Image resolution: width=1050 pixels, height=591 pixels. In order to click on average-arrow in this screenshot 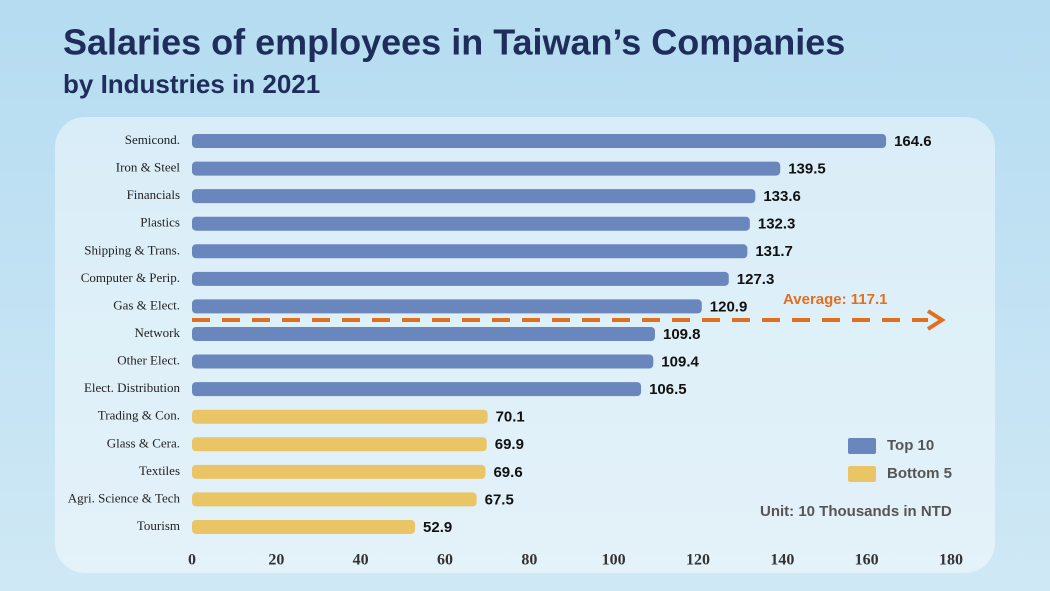, I will do `click(936, 320)`.